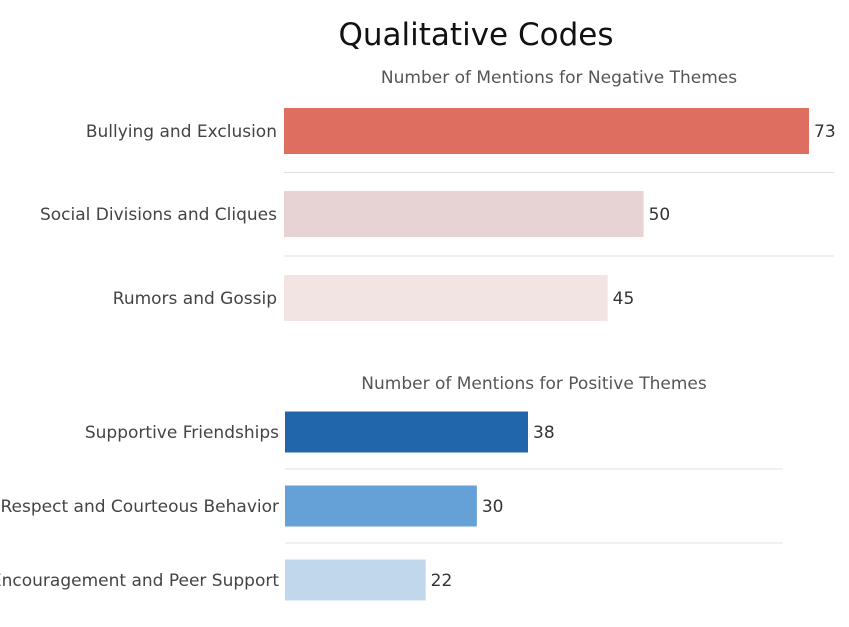 The image size is (849, 627). What do you see at coordinates (181, 132) in the screenshot?
I see `negative-category-label-1: Bullying and Exclusion` at bounding box center [181, 132].